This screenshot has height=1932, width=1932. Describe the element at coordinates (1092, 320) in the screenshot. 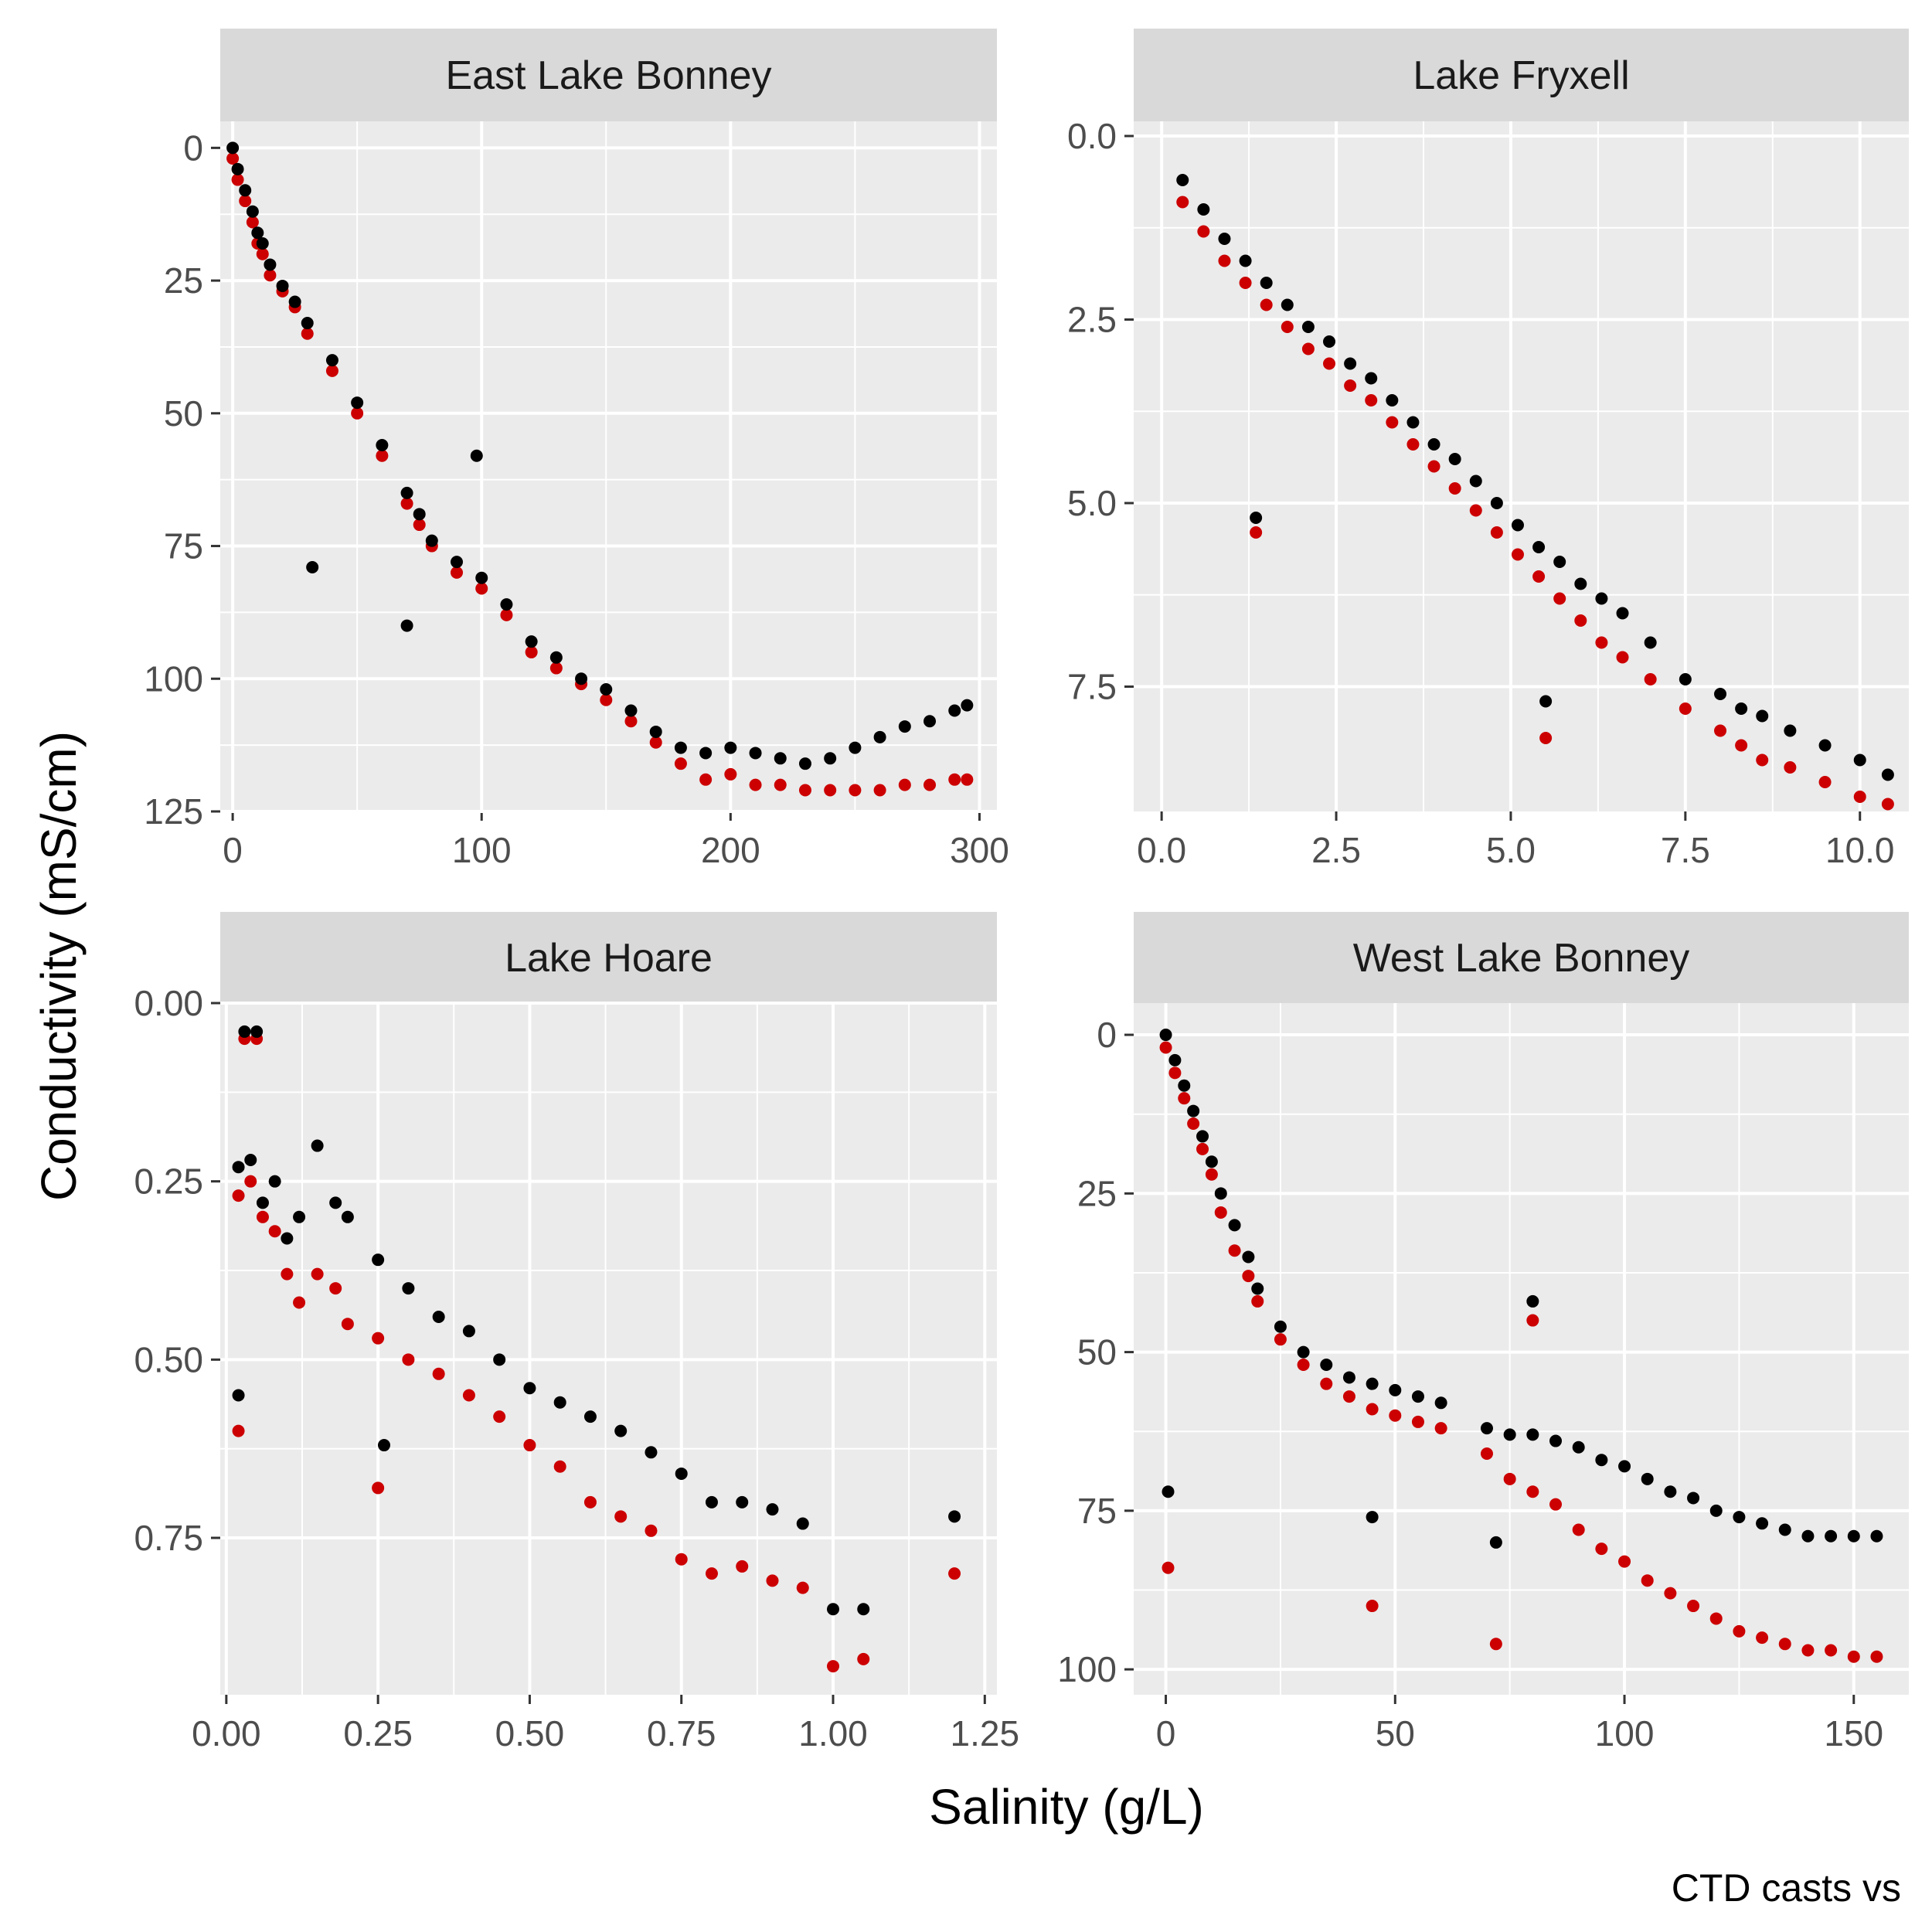

I see `y-tick-label: 2.5` at that location.